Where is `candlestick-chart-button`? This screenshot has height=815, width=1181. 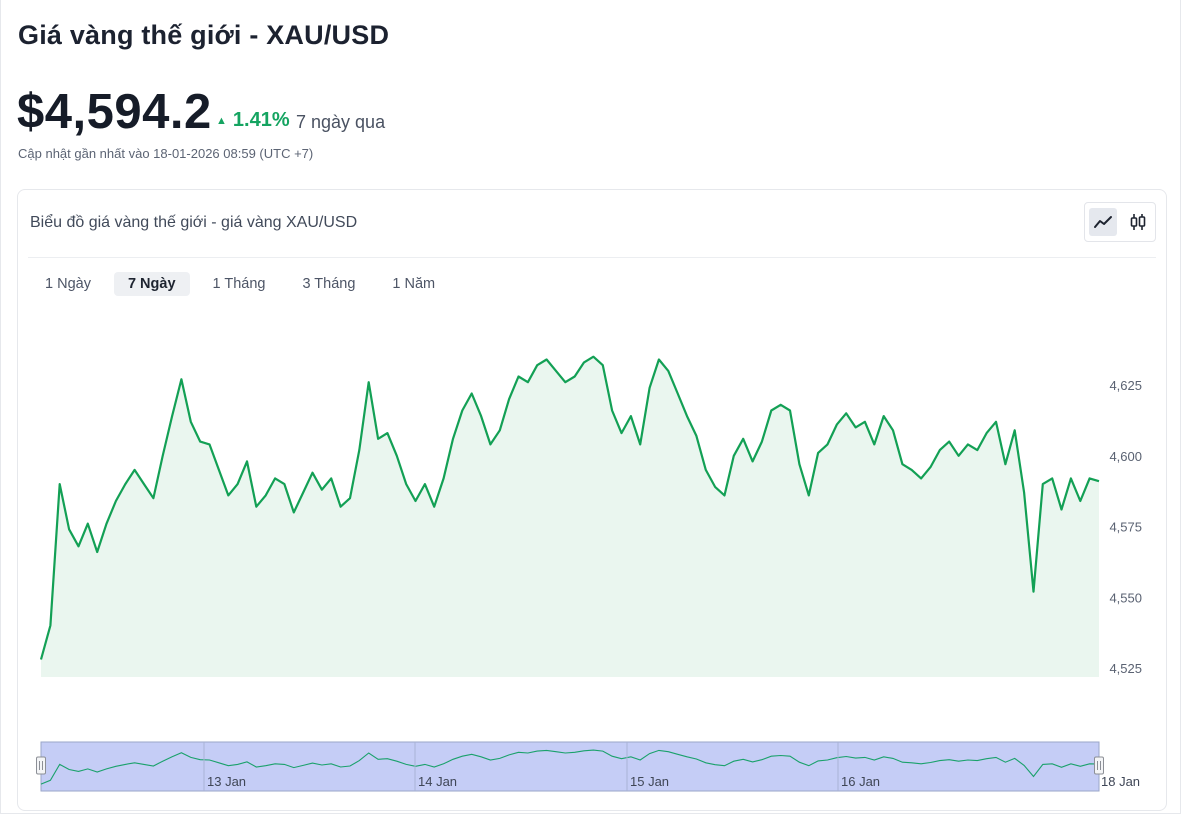
candlestick-chart-button is located at coordinates (1138, 222).